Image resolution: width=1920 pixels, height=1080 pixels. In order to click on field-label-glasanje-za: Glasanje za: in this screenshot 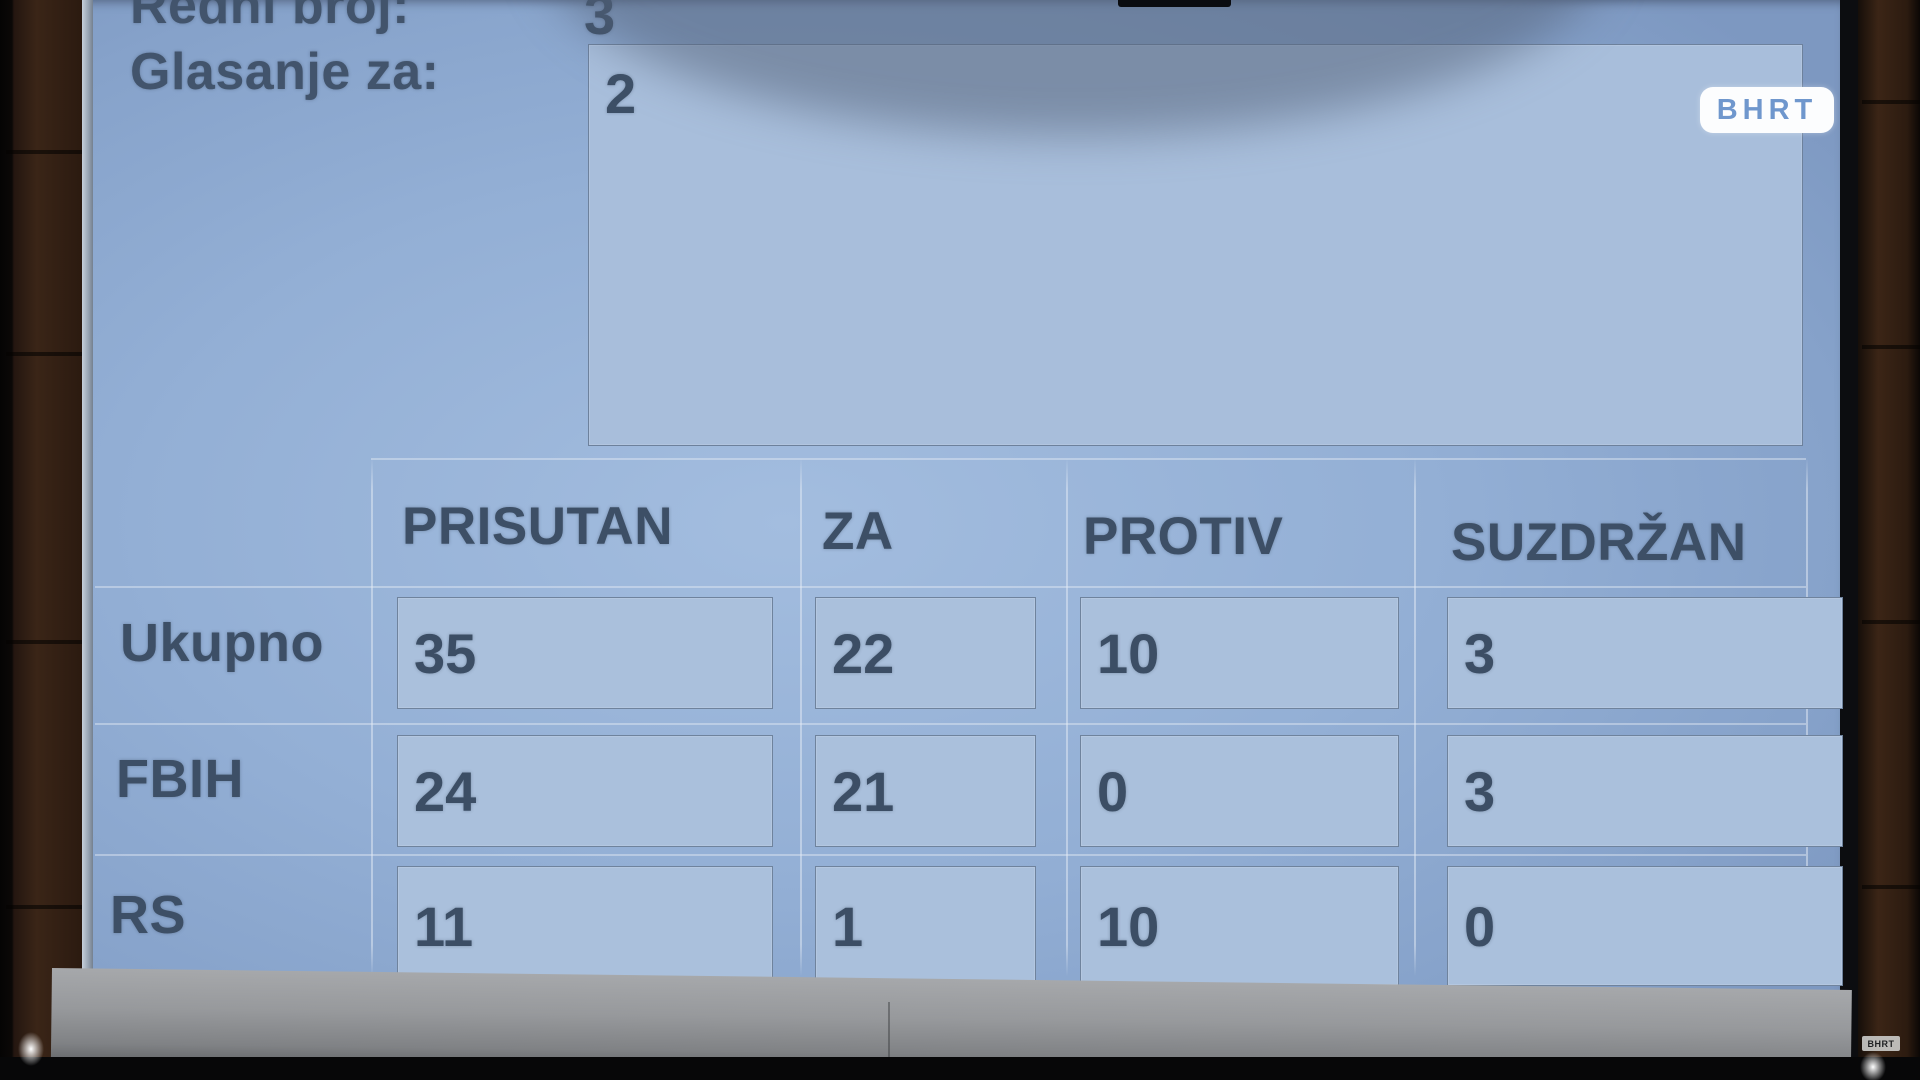, I will do `click(285, 72)`.